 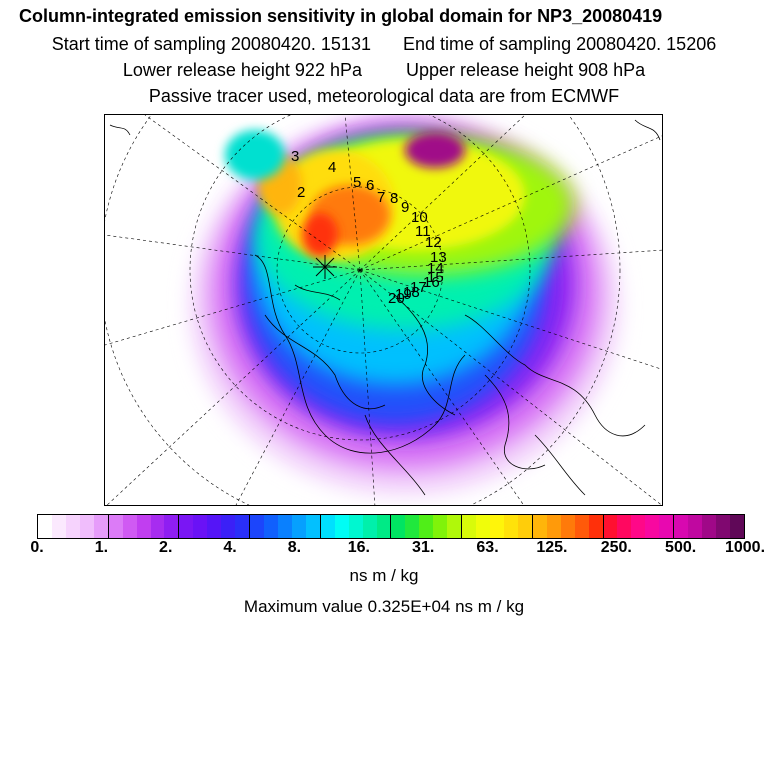 I want to click on colorbar-tick-label: 500., so click(x=681, y=547).